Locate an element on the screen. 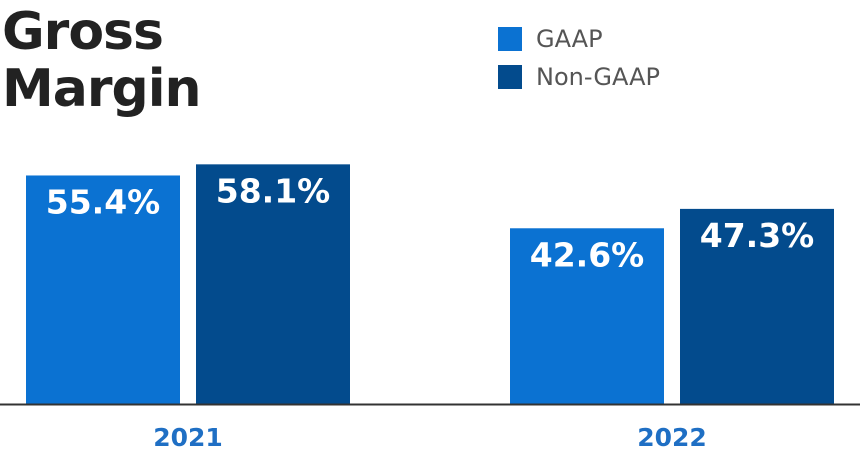  legend-label-gaap: GAAP is located at coordinates (569, 39).